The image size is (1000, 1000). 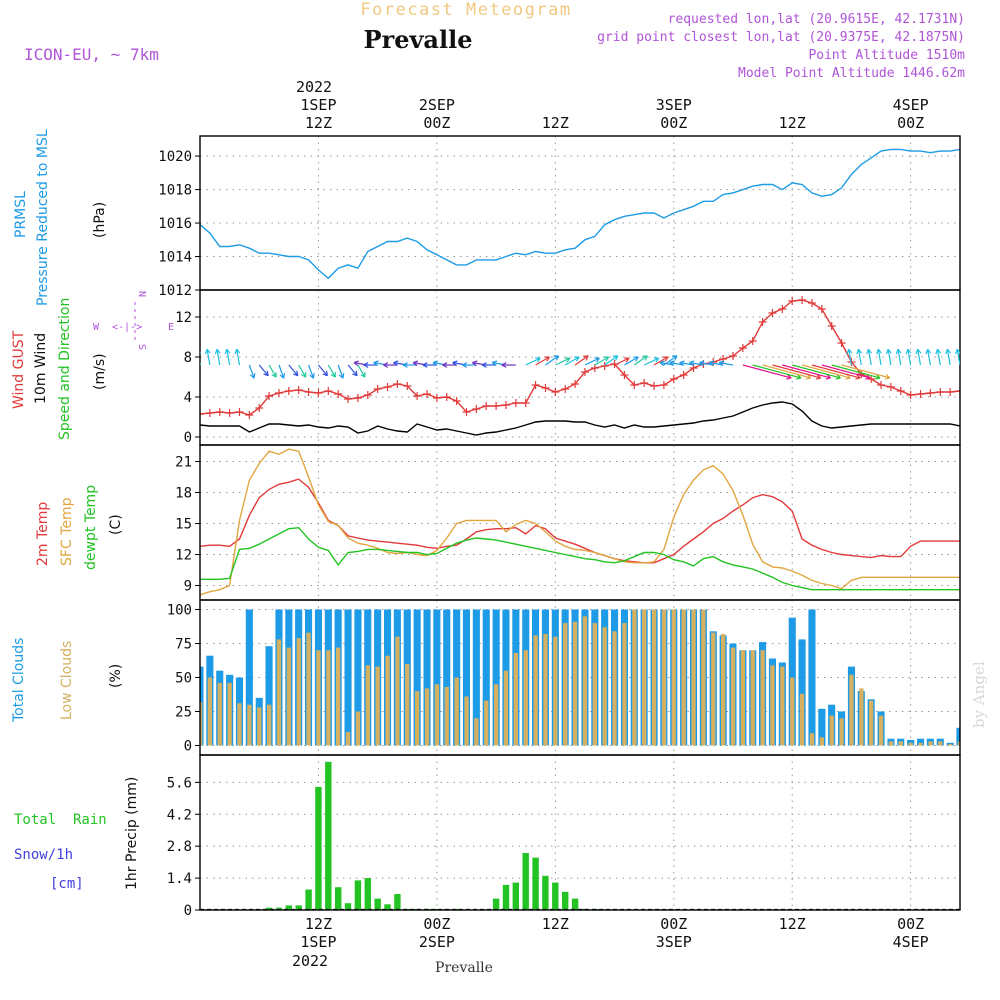 I want to click on prmsl-line, so click(x=580, y=214).